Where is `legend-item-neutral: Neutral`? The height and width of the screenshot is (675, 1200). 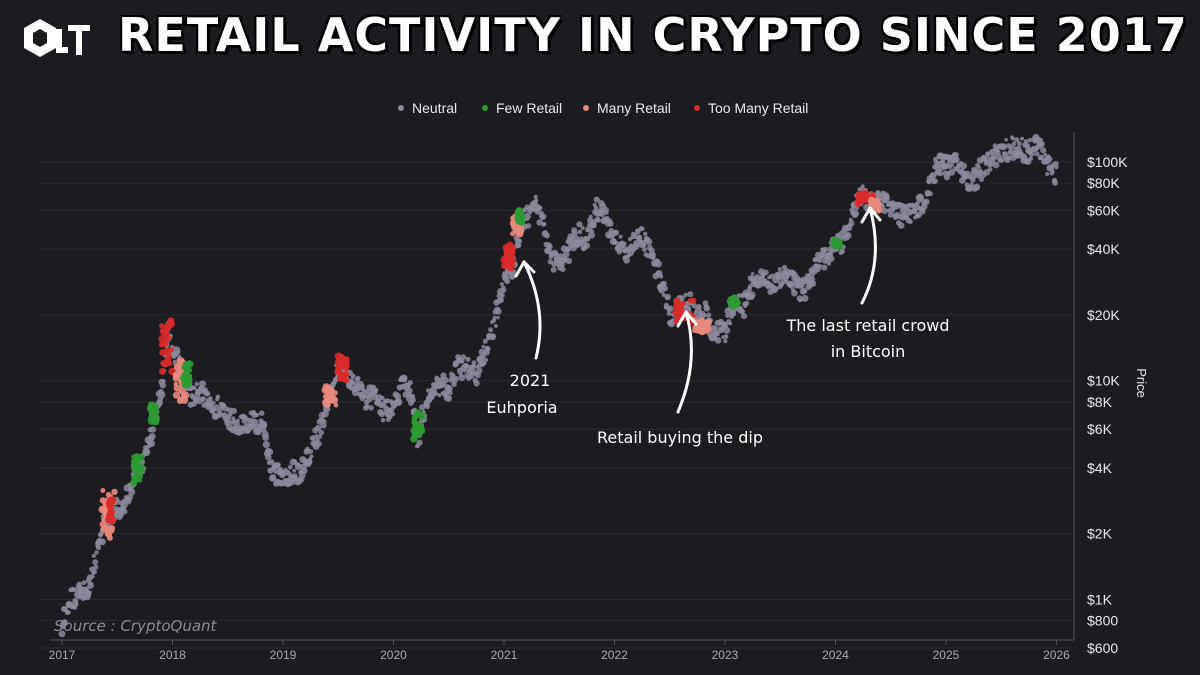 legend-item-neutral: Neutral is located at coordinates (427, 108).